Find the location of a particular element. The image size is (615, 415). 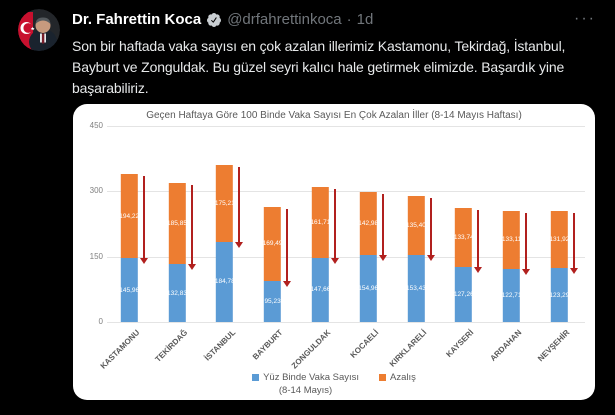

stacked-bar: 175,21 184,78 is located at coordinates (224, 243).